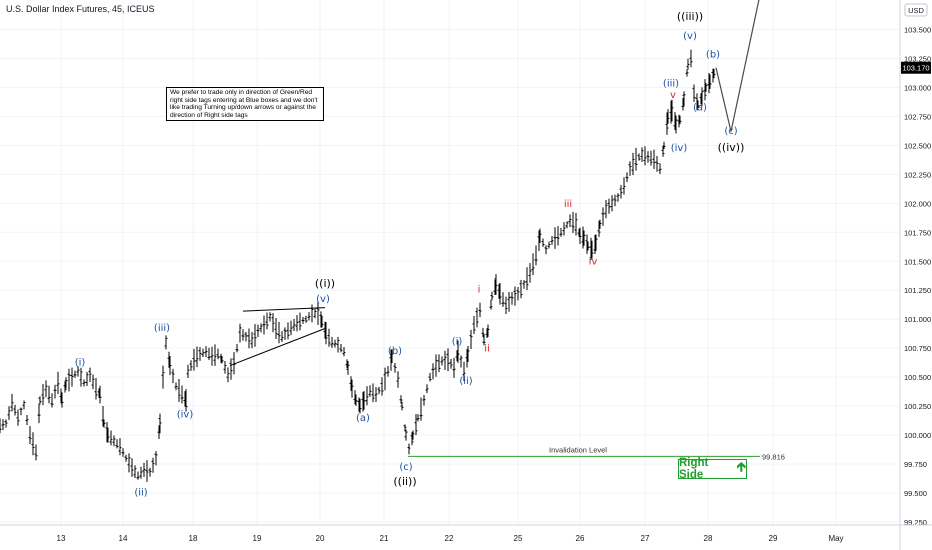  What do you see at coordinates (580, 538) in the screenshot?
I see `x-tick-label: 26` at bounding box center [580, 538].